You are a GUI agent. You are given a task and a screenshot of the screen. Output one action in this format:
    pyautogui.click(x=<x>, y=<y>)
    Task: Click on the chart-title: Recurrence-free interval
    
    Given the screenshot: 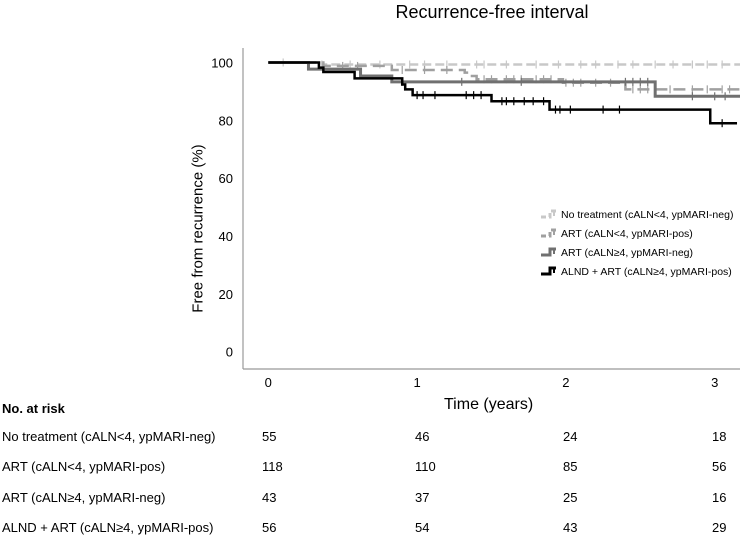 What is the action you would take?
    pyautogui.click(x=492, y=12)
    